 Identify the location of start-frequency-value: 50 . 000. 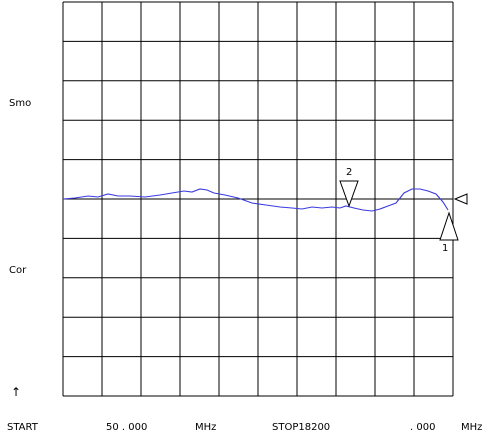
(127, 427).